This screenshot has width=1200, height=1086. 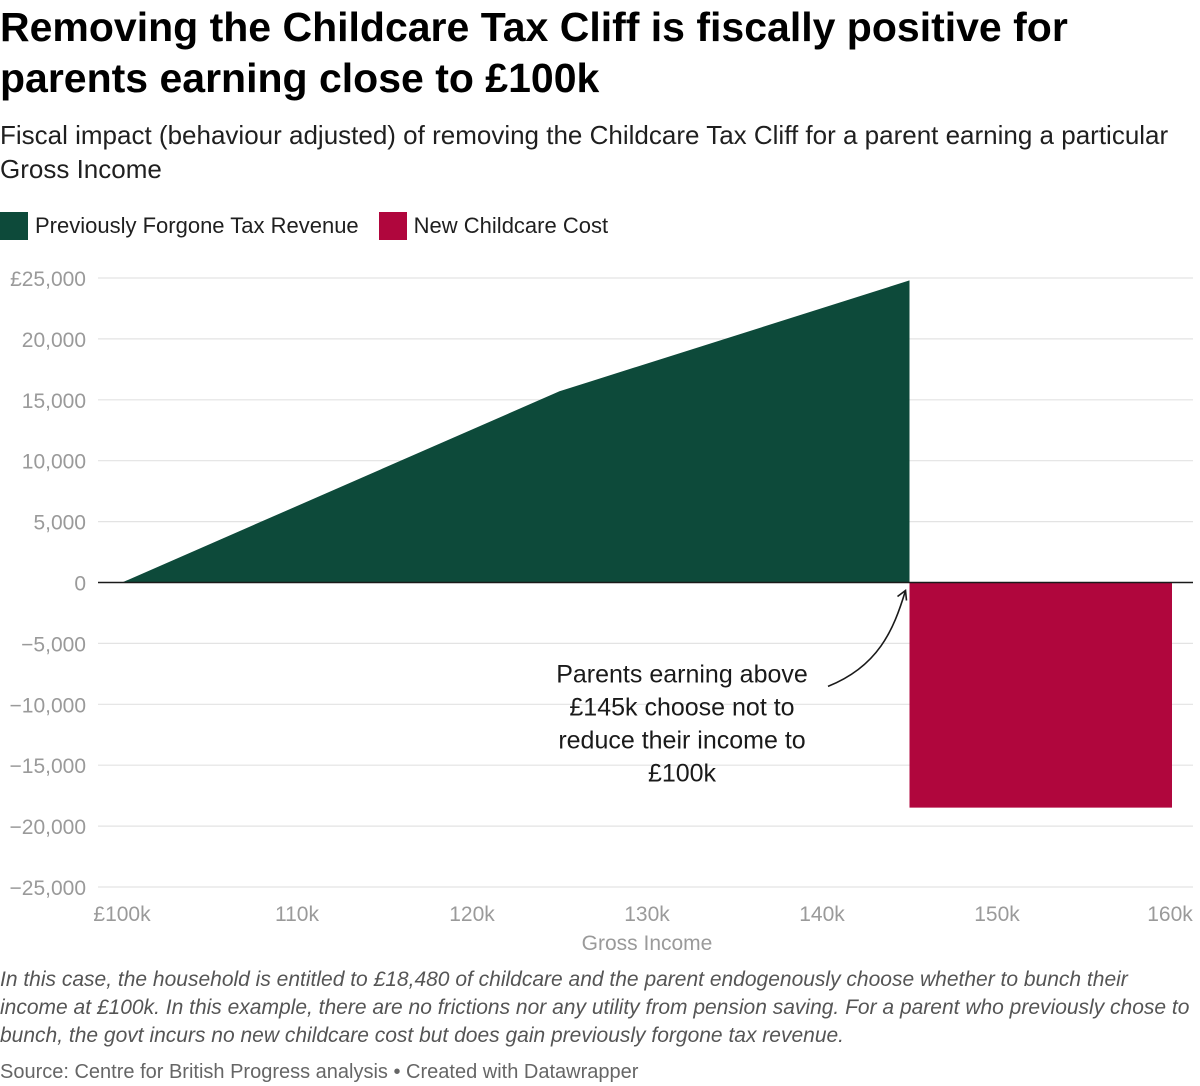 I want to click on y-tick-label: −20,000, so click(x=48, y=827).